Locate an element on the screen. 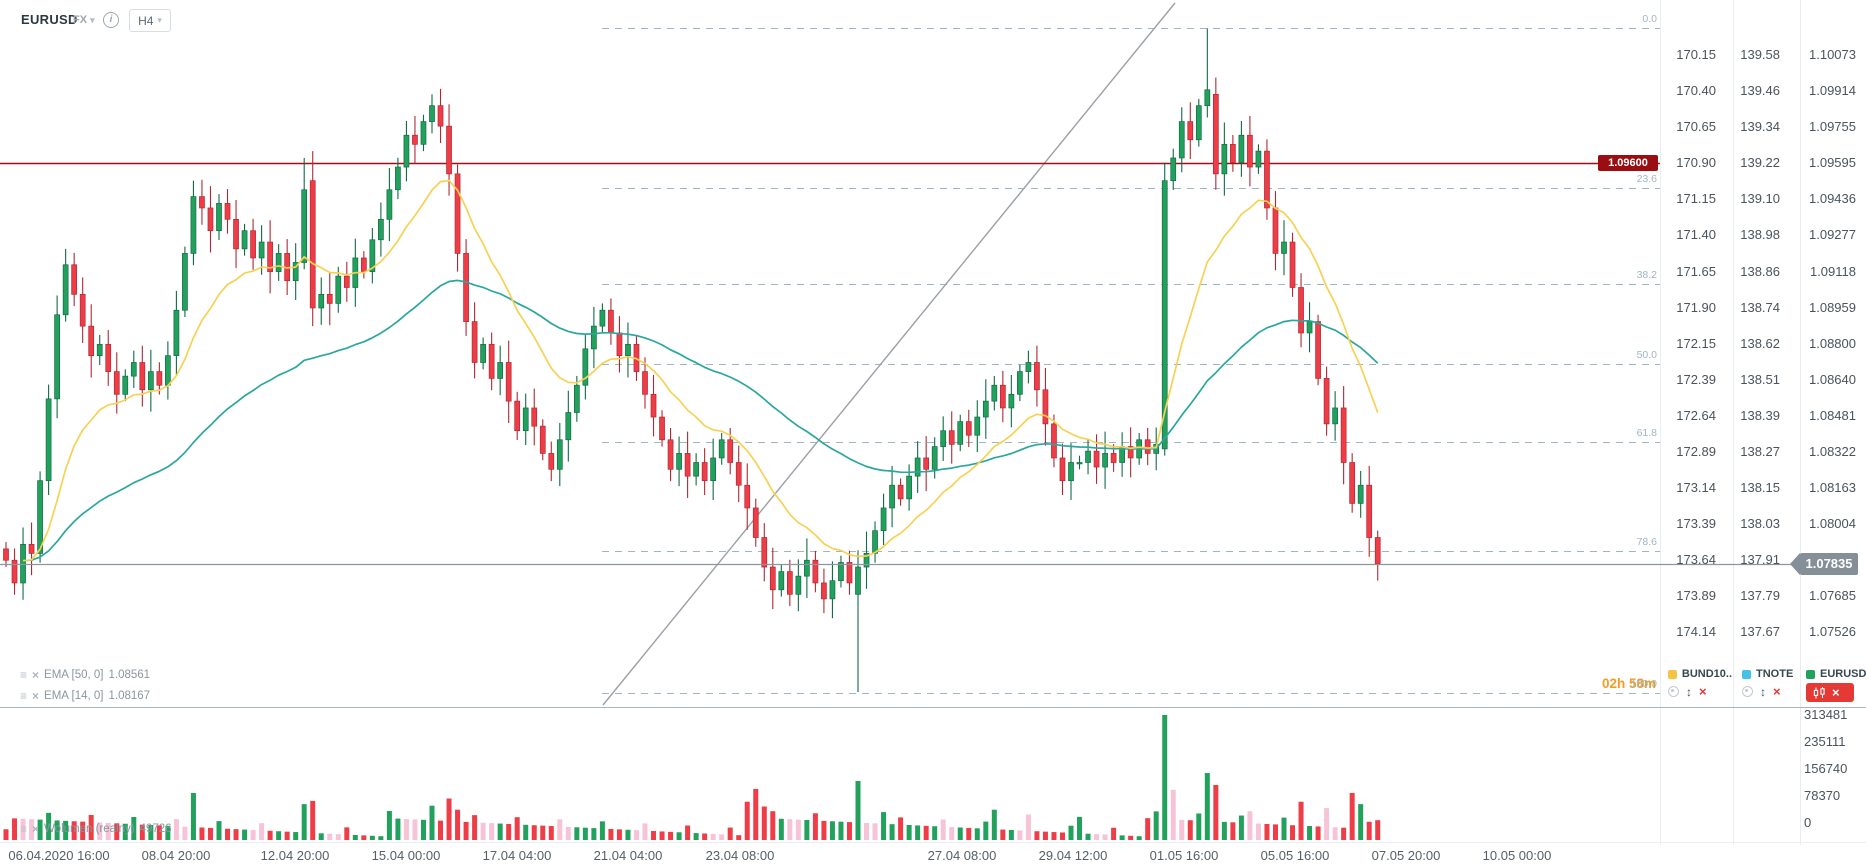  time-axis-label: 01.05 16:00 is located at coordinates (1184, 855).